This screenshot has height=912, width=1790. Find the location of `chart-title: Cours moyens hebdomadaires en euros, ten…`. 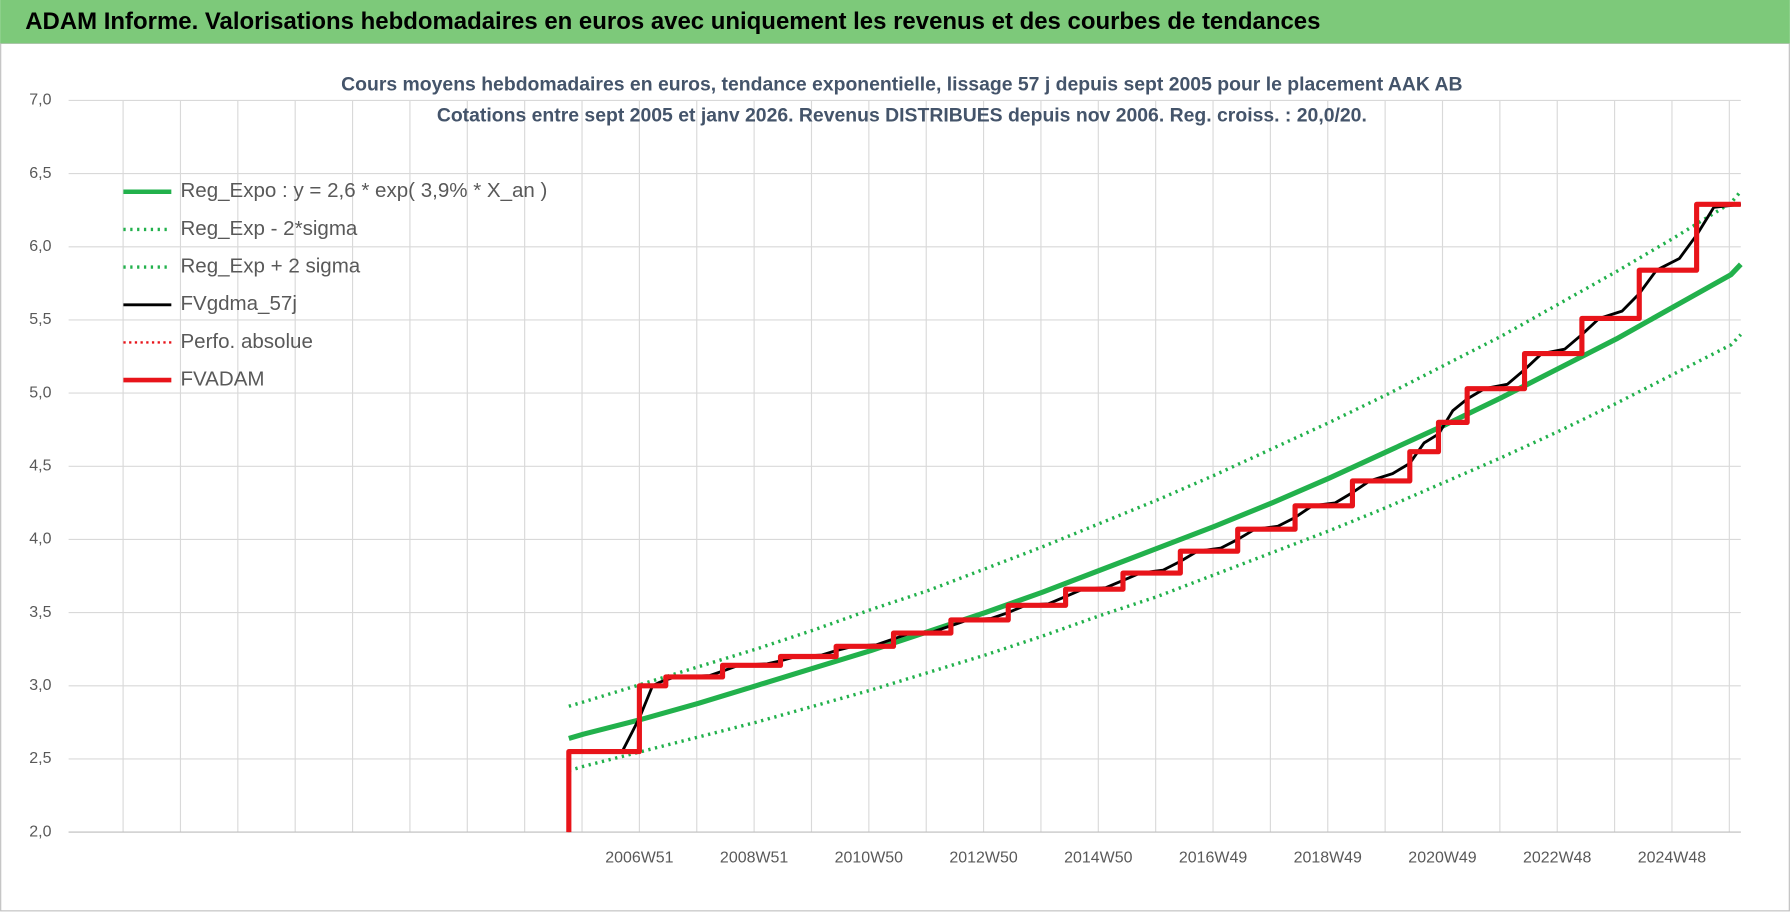

chart-title: Cours moyens hebdomadaires en euros, ten… is located at coordinates (901, 85).